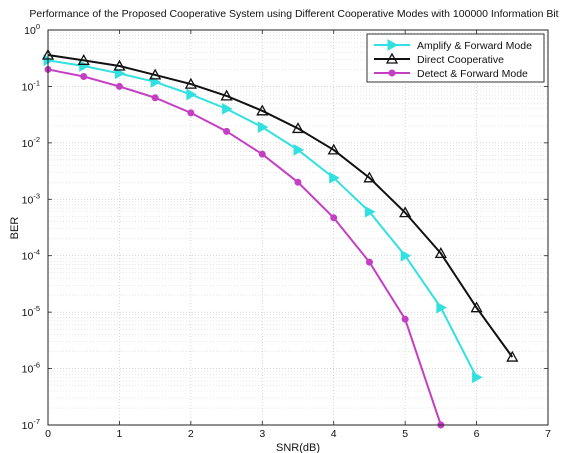  What do you see at coordinates (36, 139) in the screenshot?
I see `y-tick-exponent: -2` at bounding box center [36, 139].